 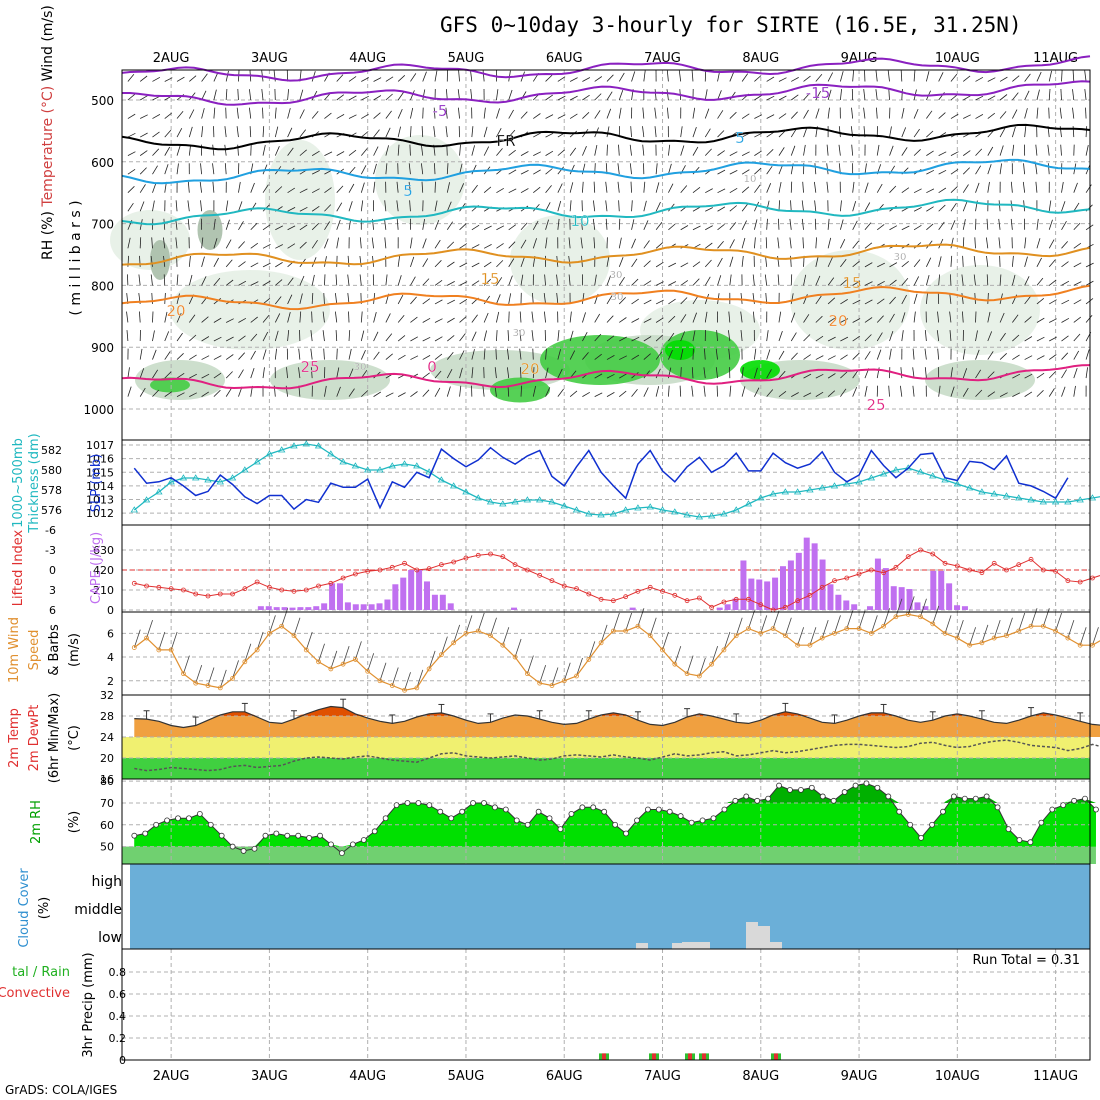 I want to click on cape-bar, so click(x=371, y=607).